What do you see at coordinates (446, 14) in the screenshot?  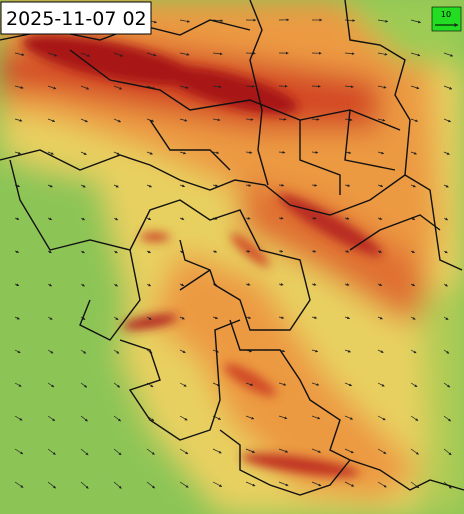 I see `legend-label: 10` at bounding box center [446, 14].